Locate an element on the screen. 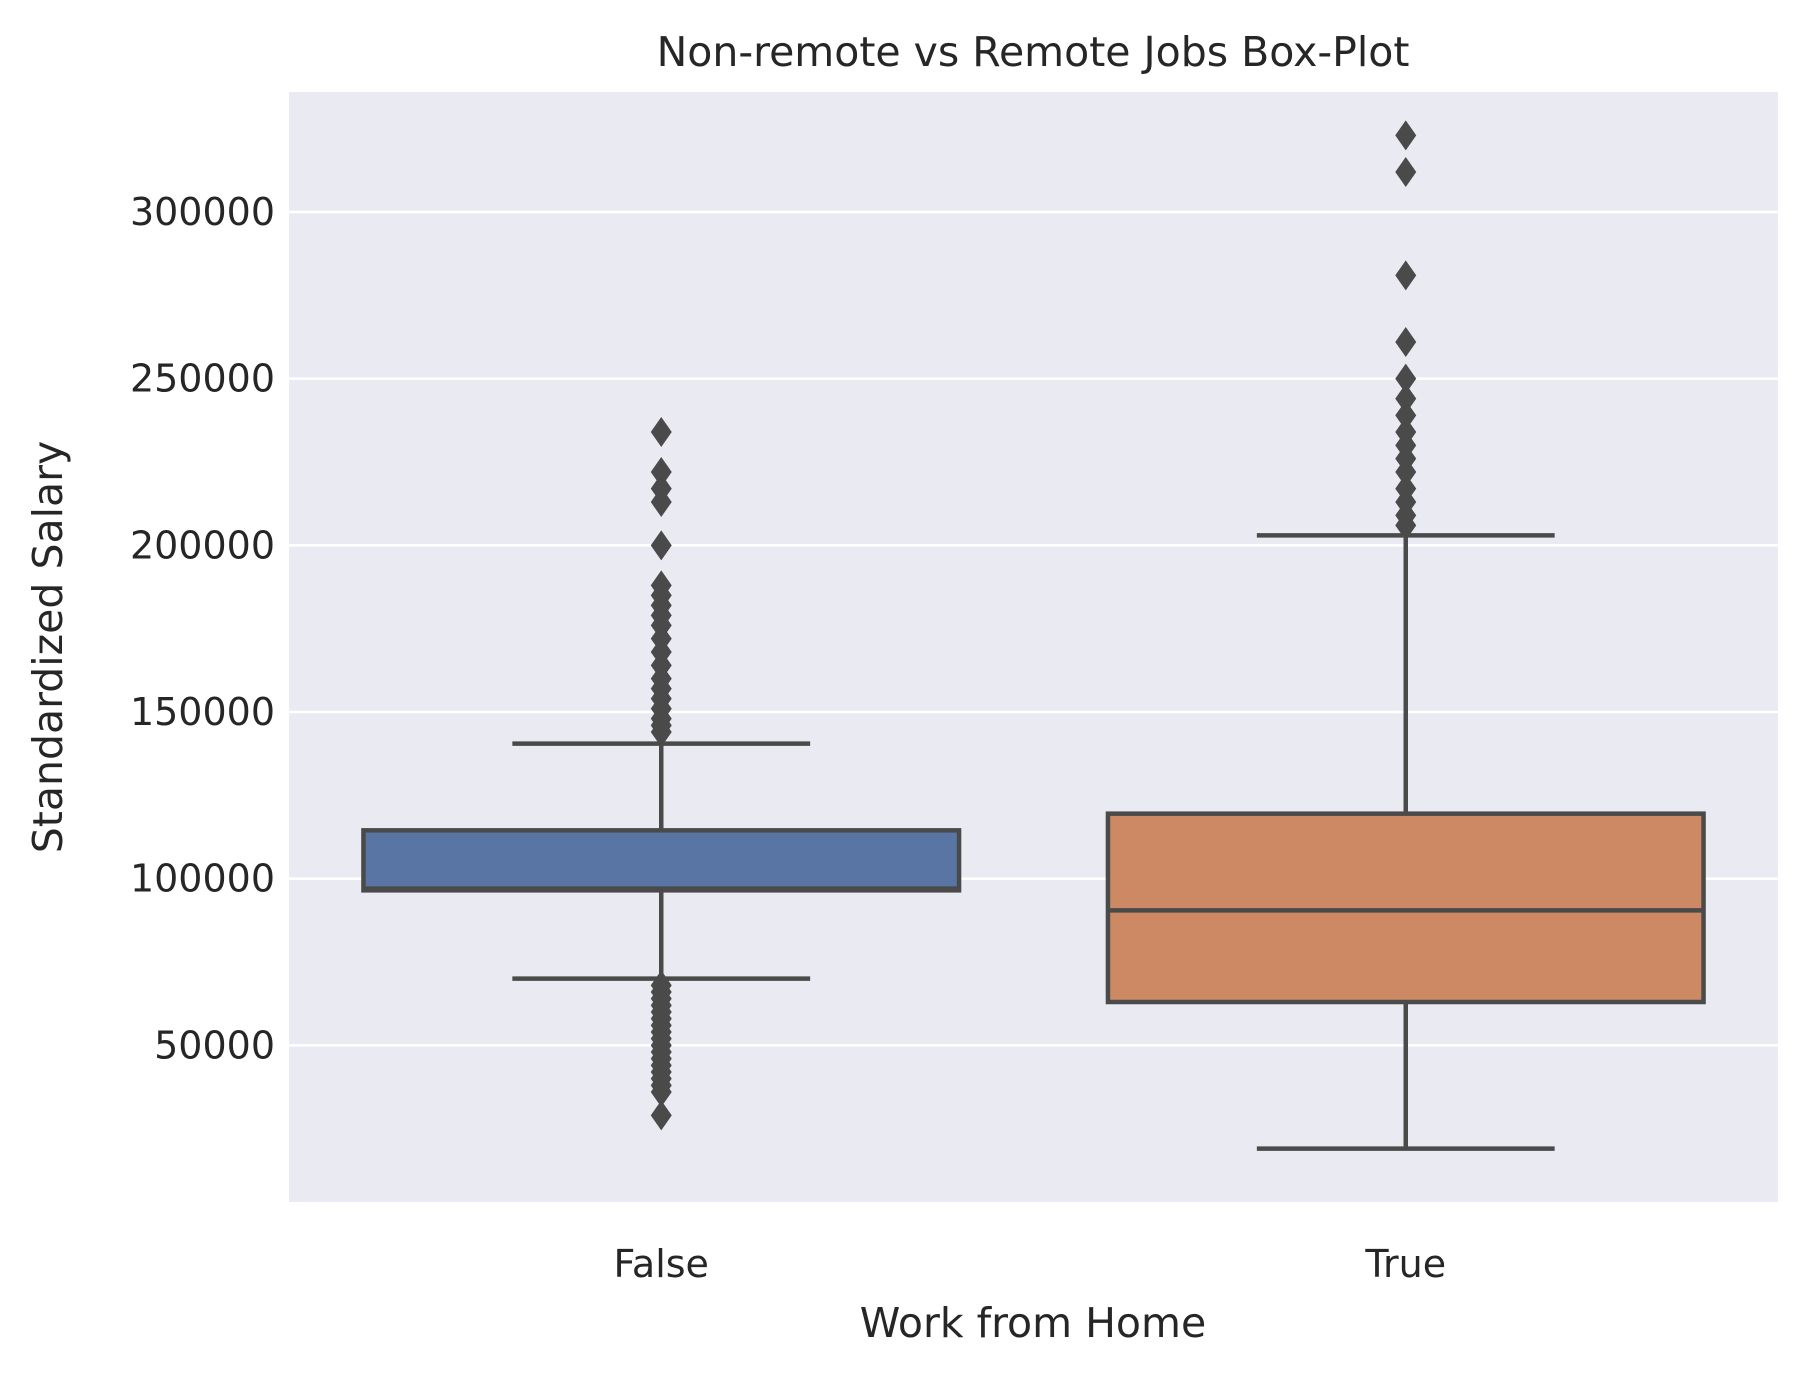 The image size is (1804, 1375). y-axis-title: Standardized Salary is located at coordinates (48, 647).